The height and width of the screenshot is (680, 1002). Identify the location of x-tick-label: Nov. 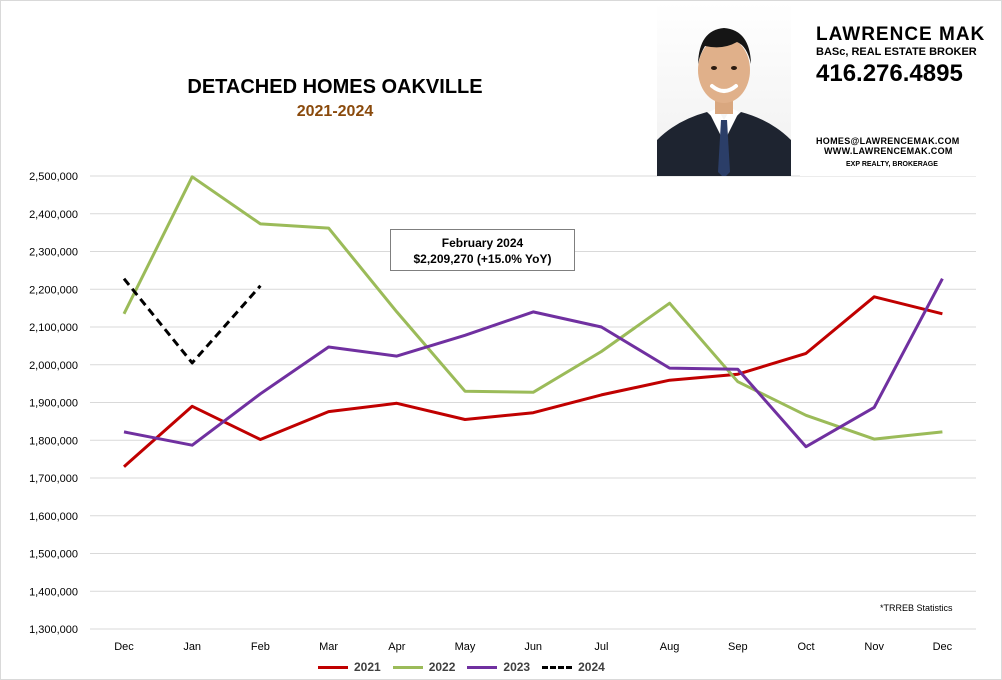
(874, 647).